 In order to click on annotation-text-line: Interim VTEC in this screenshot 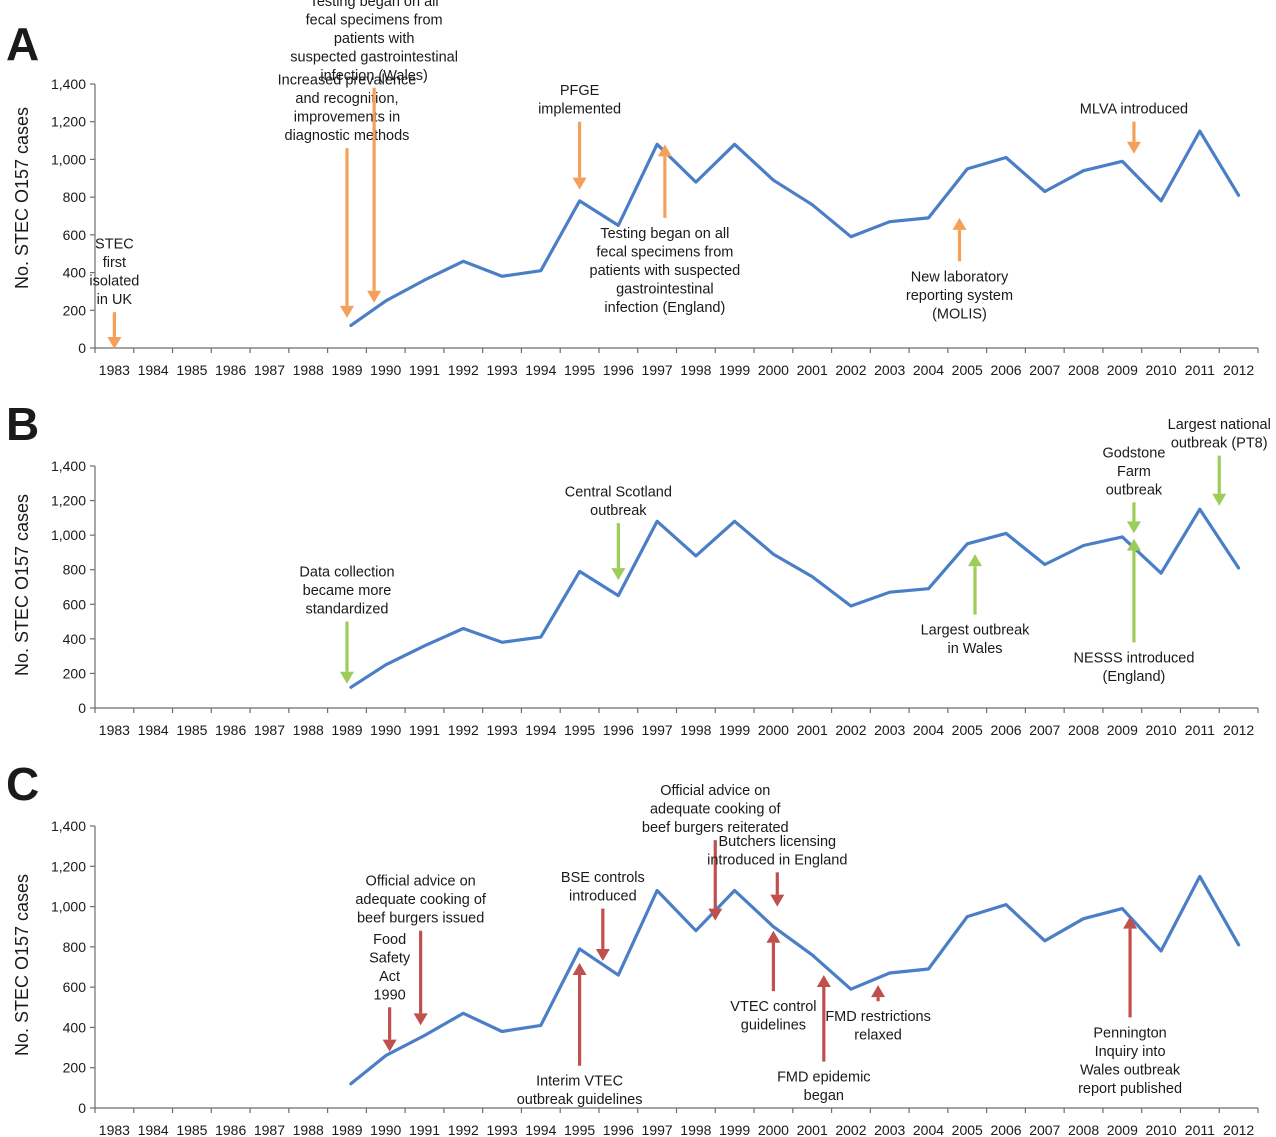, I will do `click(579, 1082)`.